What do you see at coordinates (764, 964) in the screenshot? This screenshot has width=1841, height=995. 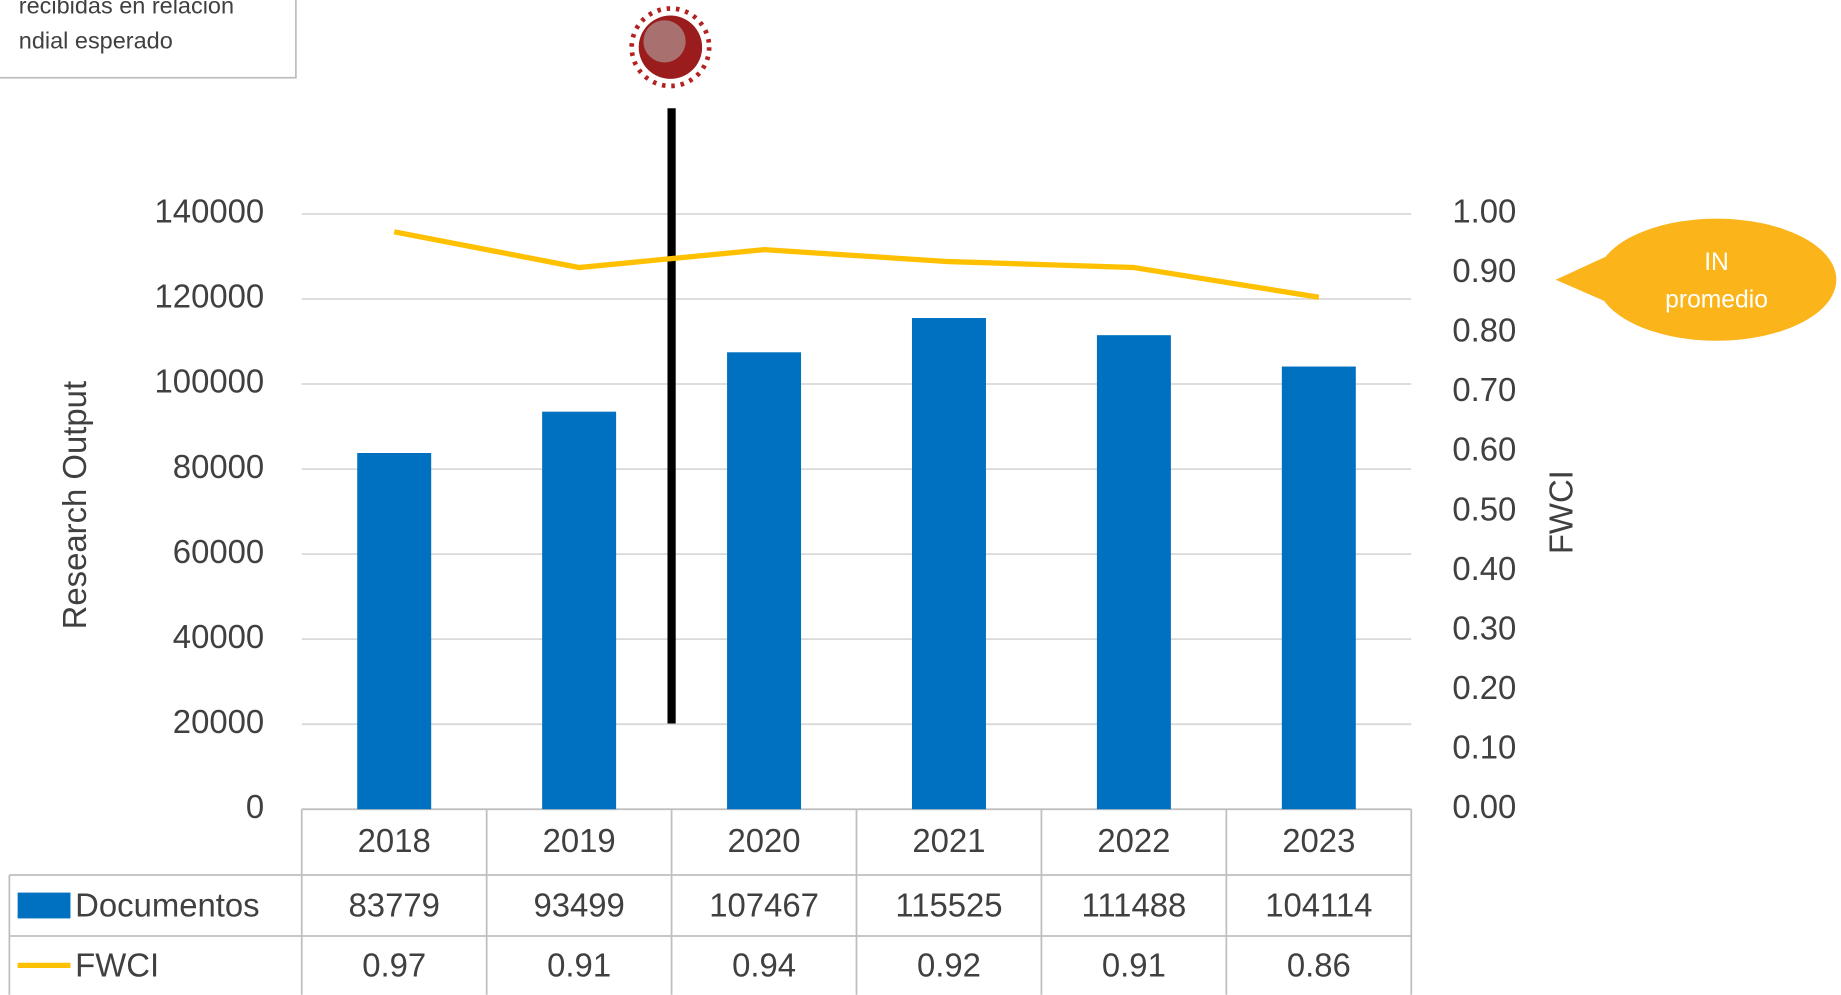 I see `table-value: 0.94` at bounding box center [764, 964].